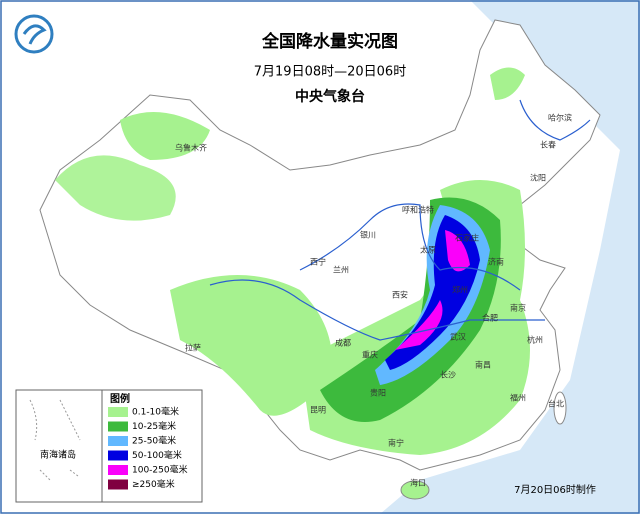  What do you see at coordinates (329, 41) in the screenshot?
I see `title: 全国降水量实况图` at bounding box center [329, 41].